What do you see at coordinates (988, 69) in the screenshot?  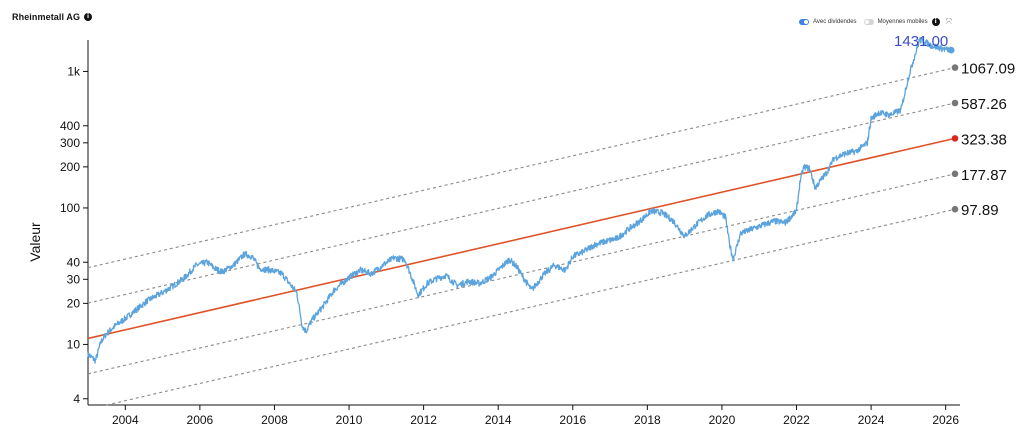 I see `trend-value-label-upper2: 1067.09` at bounding box center [988, 69].